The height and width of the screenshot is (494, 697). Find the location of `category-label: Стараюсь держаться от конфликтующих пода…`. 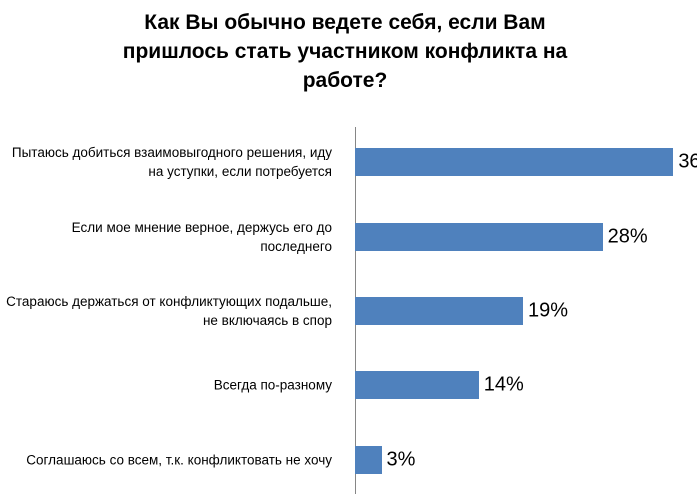

category-label: Стараюсь держаться от конфликтующих пода… is located at coordinates (169, 311).